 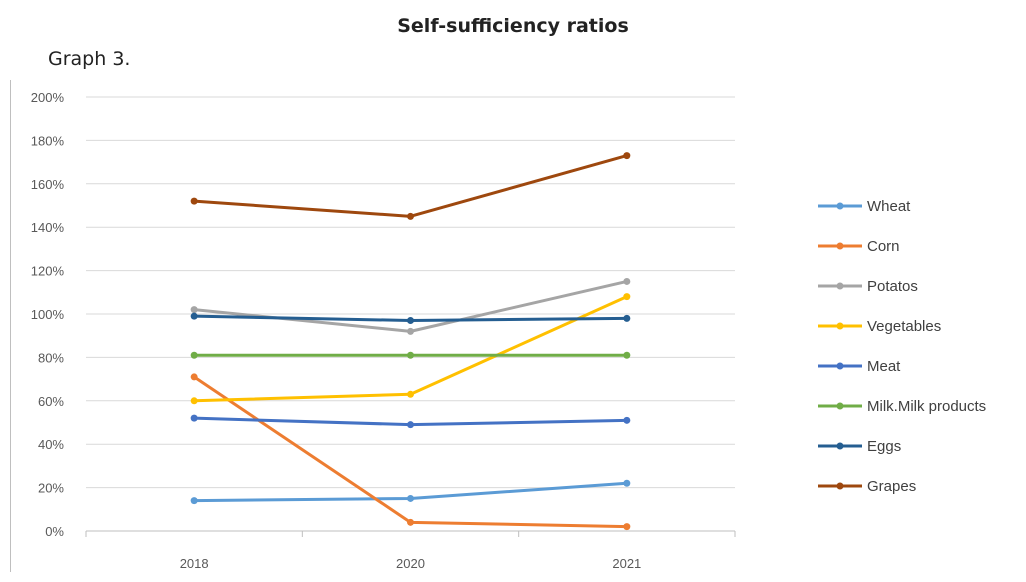 I want to click on y-tick-label: 140%, so click(x=48, y=227).